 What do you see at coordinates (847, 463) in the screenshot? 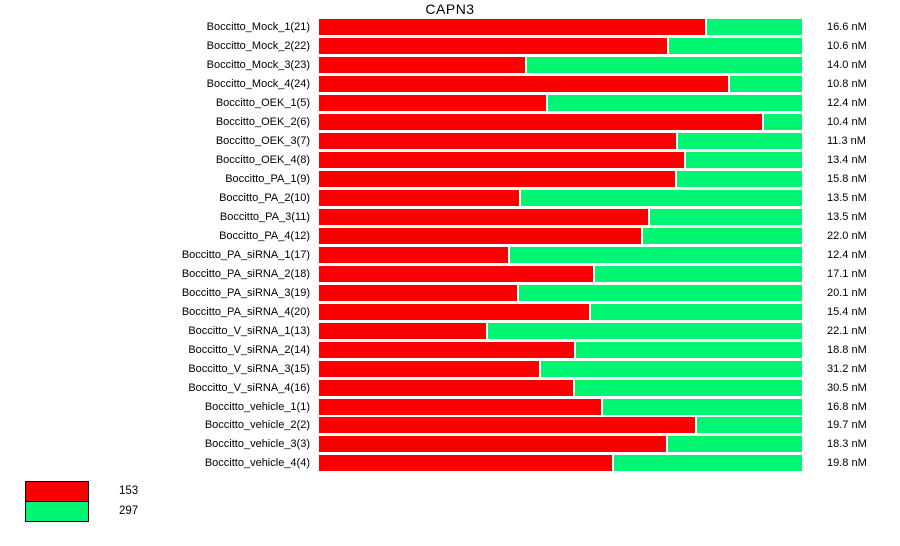
I see `row-value: 19.8 nM` at bounding box center [847, 463].